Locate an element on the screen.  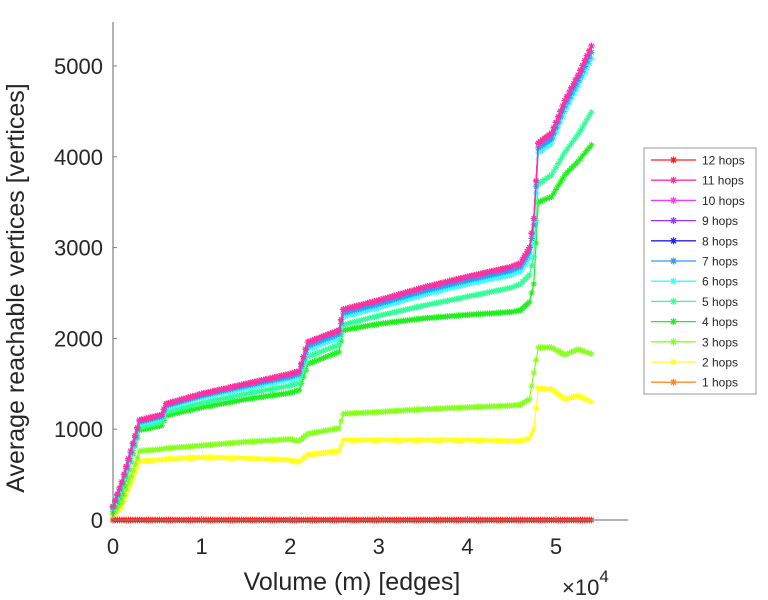
y-tick-label: 5000 is located at coordinates (78, 66).